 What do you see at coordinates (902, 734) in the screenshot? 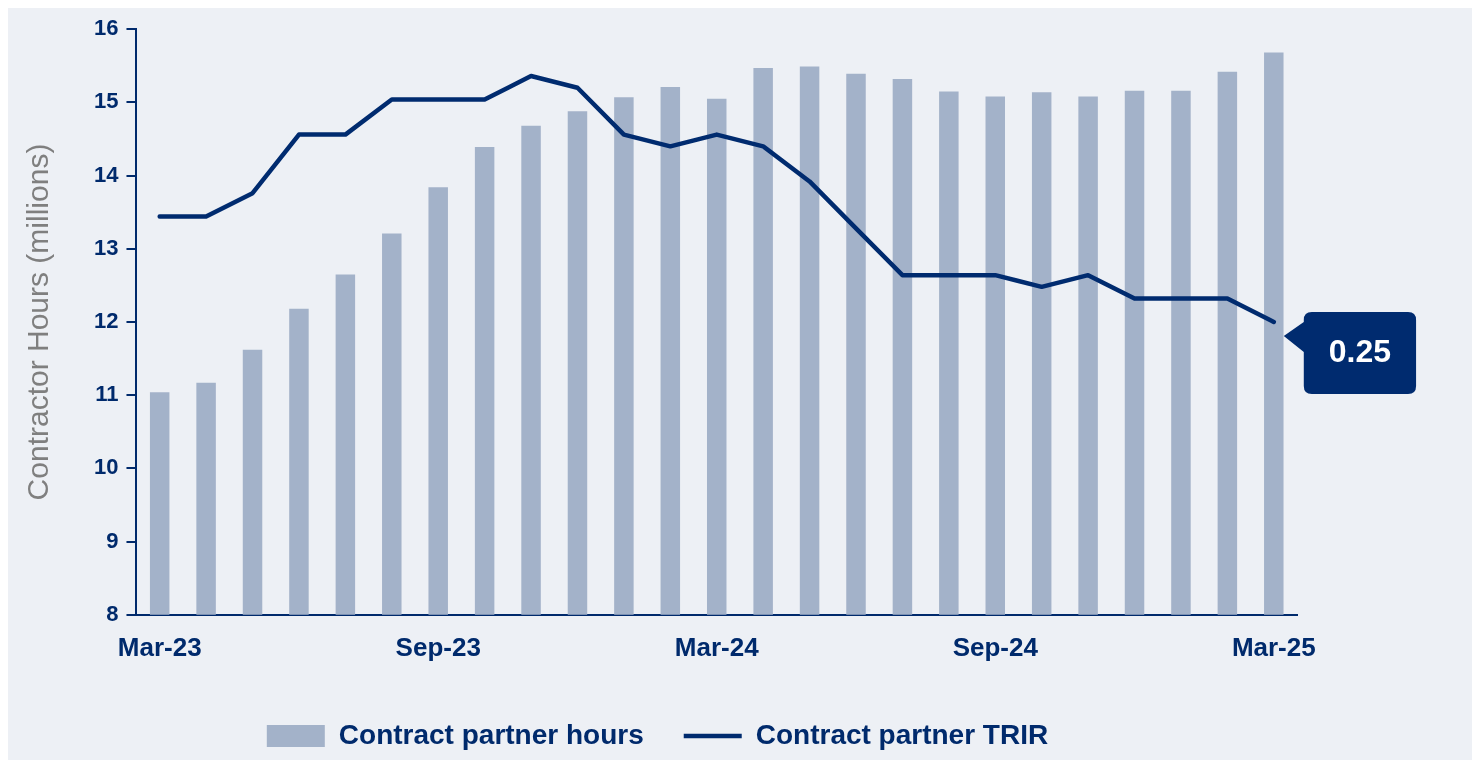
I see `legend-label: Contract partner TRIR` at bounding box center [902, 734].